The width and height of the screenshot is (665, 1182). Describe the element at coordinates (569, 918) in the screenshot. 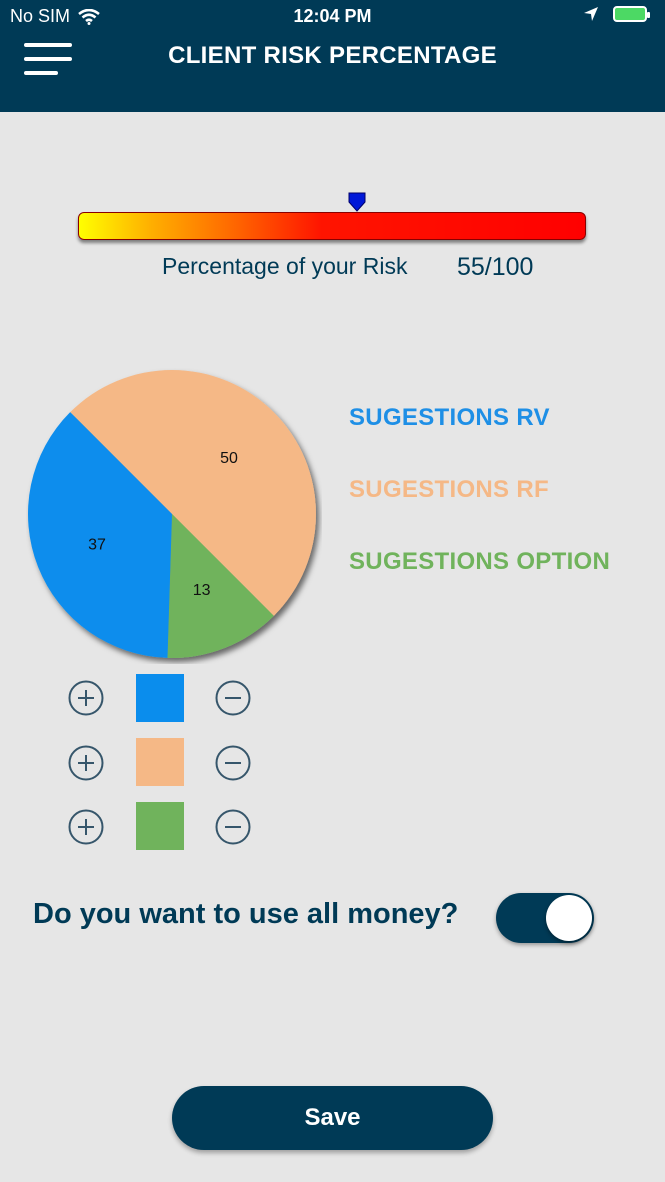

I see `toggle-knob` at that location.